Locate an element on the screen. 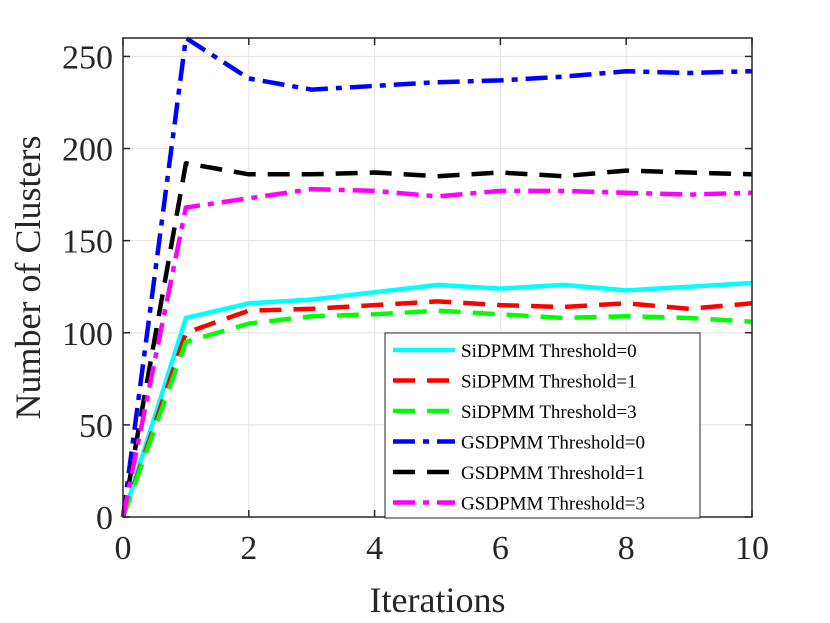  y-tick-label: 50 is located at coordinates (96, 426).